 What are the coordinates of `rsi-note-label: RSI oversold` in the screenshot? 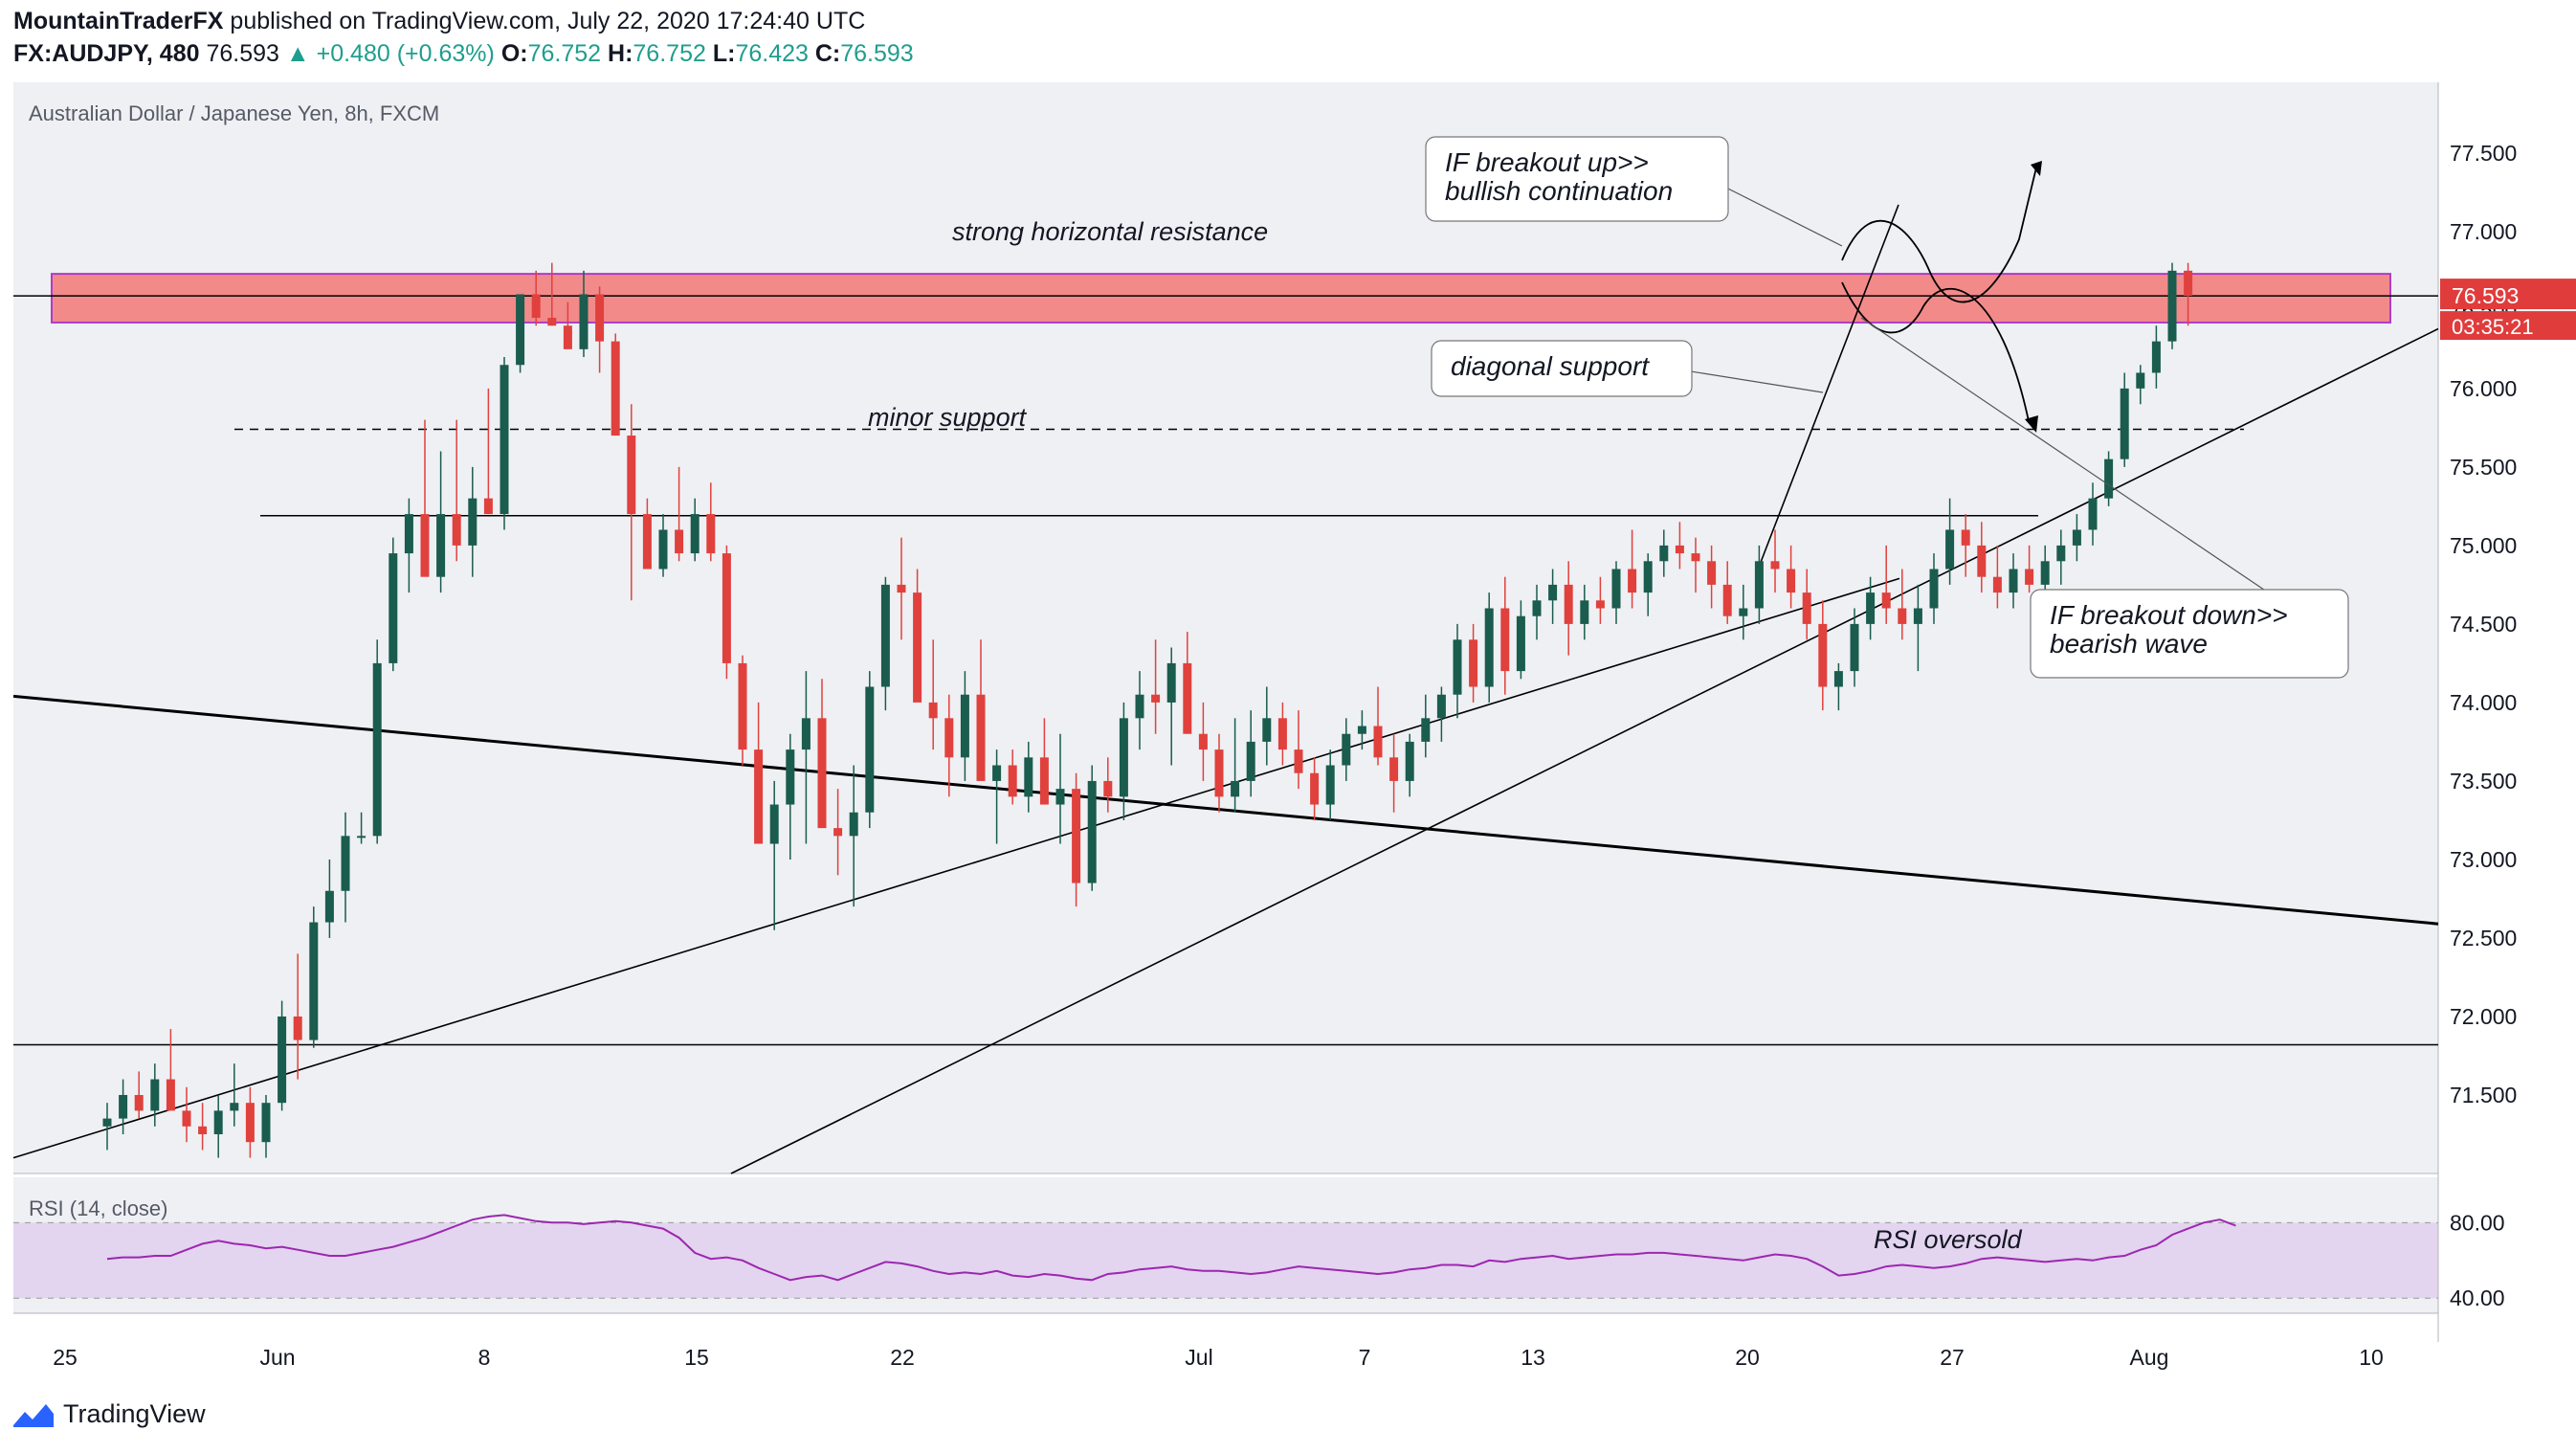 It's located at (1948, 1239).